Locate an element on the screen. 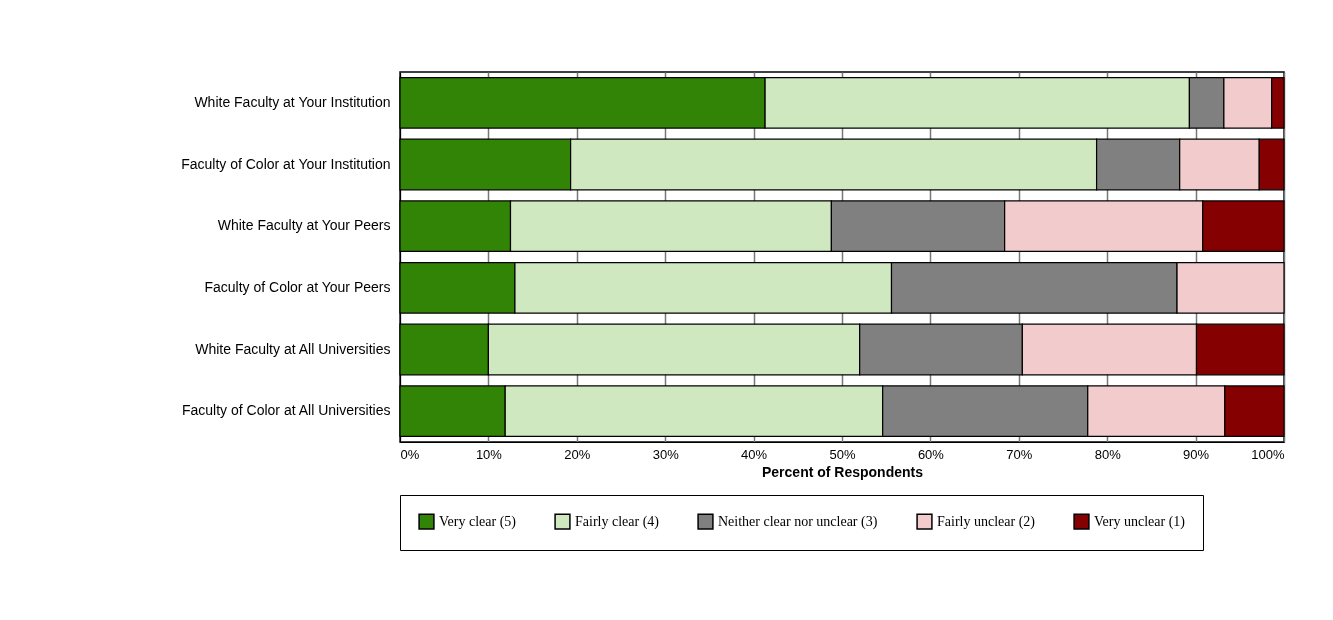 Image resolution: width=1333 pixels, height=620 pixels. y-tick-label: White Faculty at Your Institution is located at coordinates (292, 101).